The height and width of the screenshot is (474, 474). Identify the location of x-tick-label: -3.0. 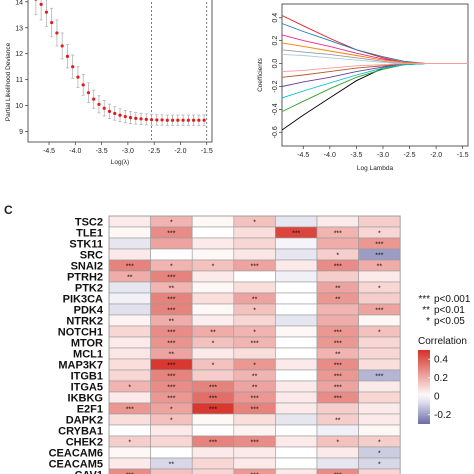
(128, 151).